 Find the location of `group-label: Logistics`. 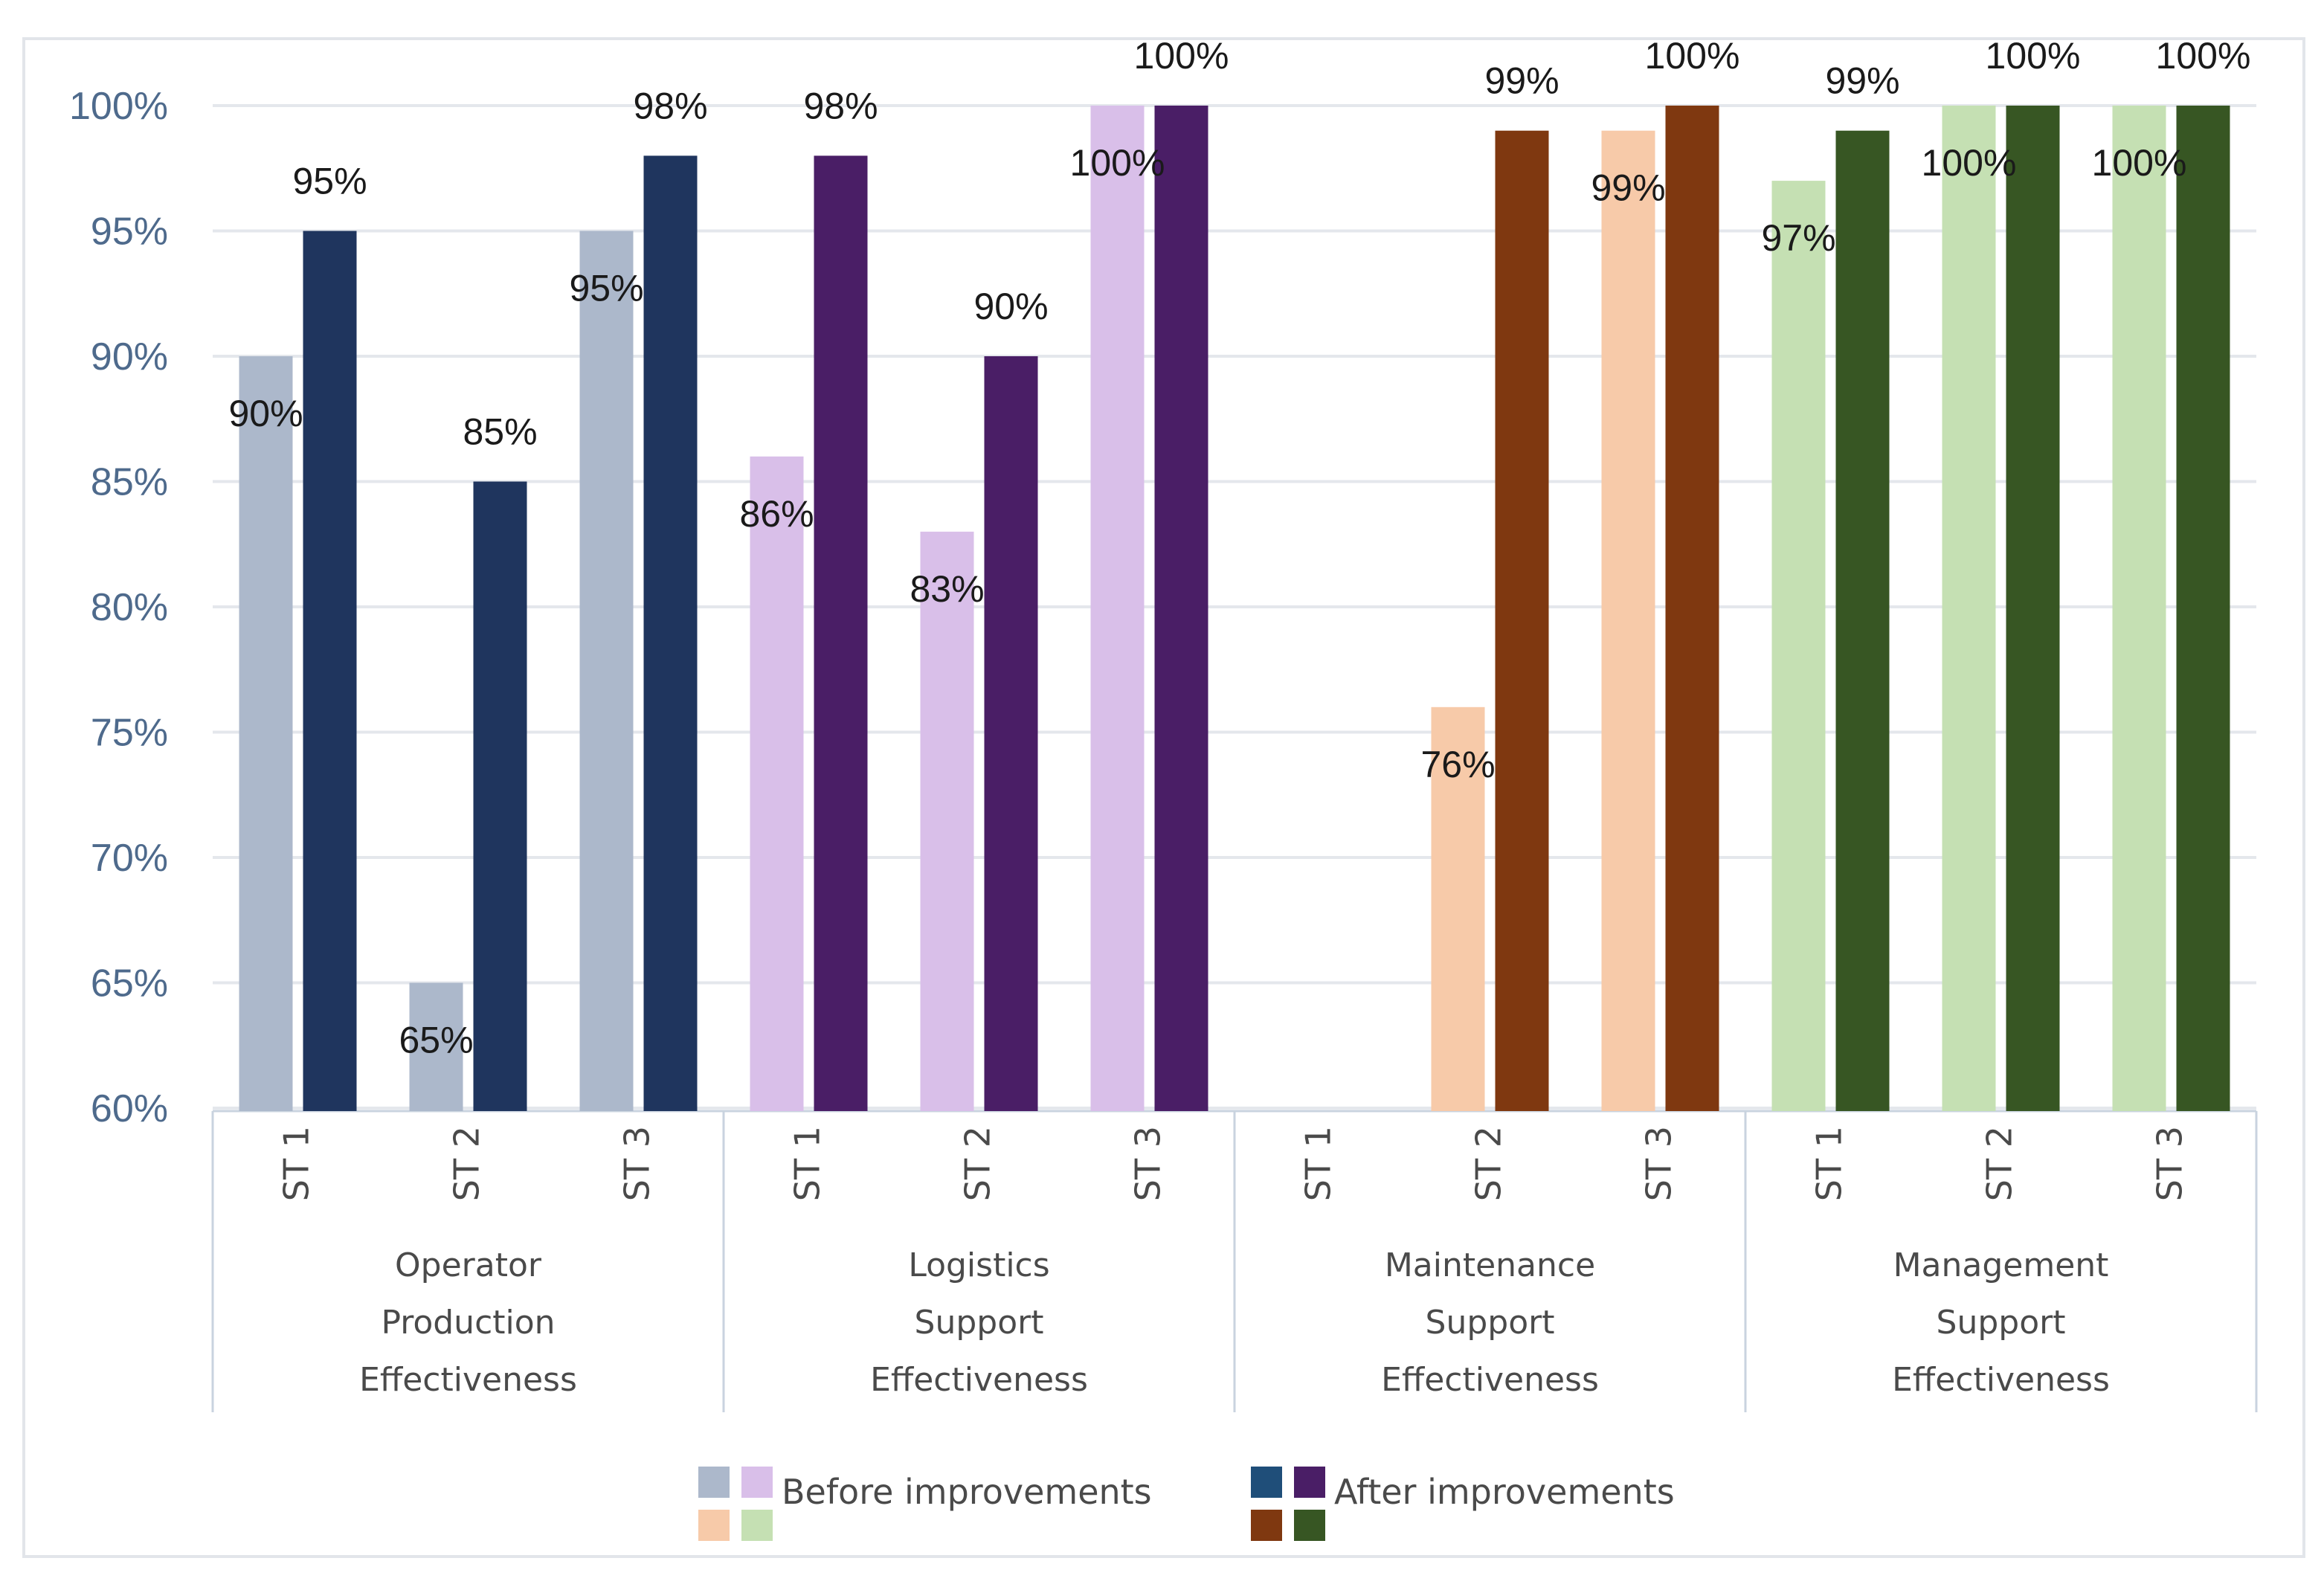

group-label: Logistics is located at coordinates (979, 1265).